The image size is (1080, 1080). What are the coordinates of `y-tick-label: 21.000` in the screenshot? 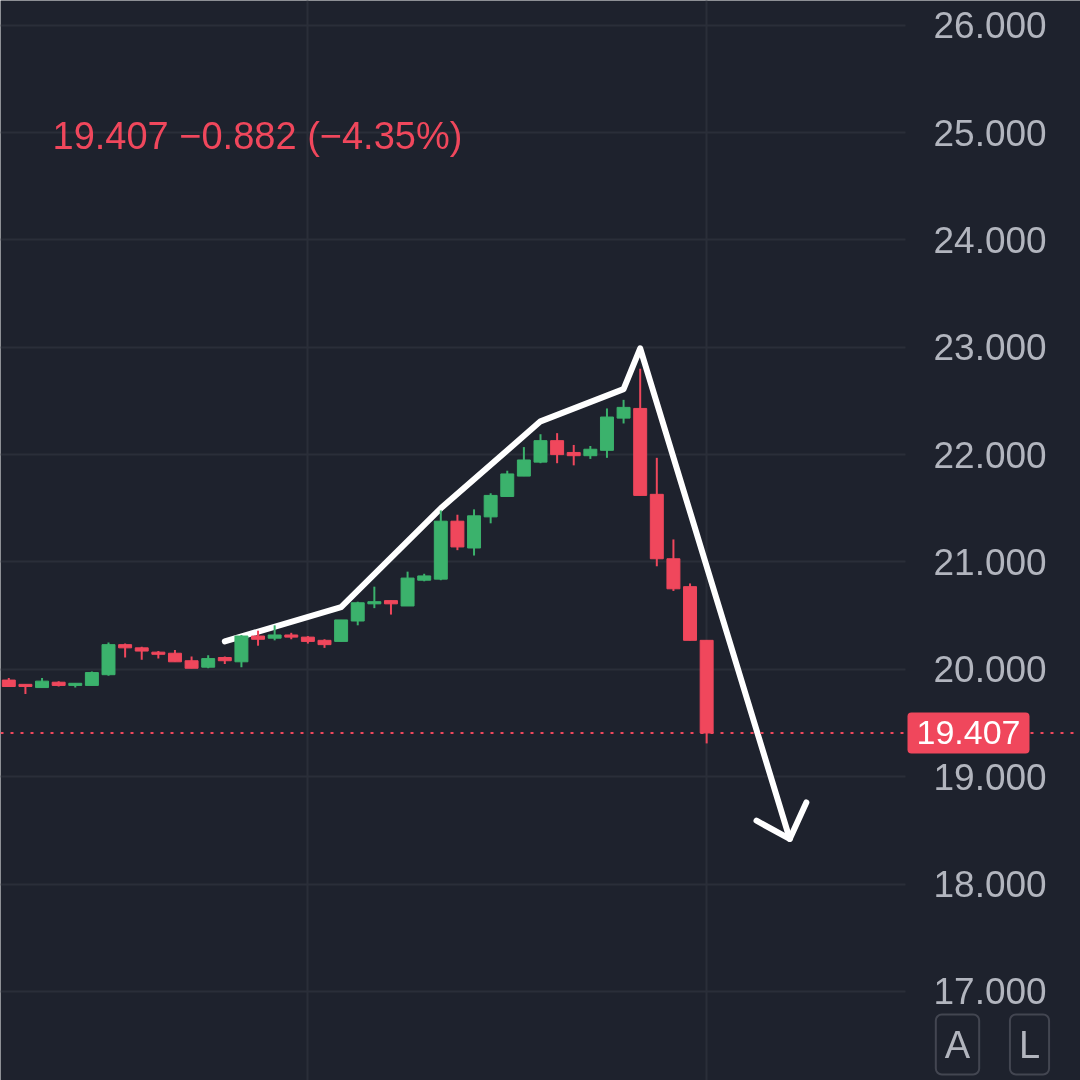 It's located at (990, 562).